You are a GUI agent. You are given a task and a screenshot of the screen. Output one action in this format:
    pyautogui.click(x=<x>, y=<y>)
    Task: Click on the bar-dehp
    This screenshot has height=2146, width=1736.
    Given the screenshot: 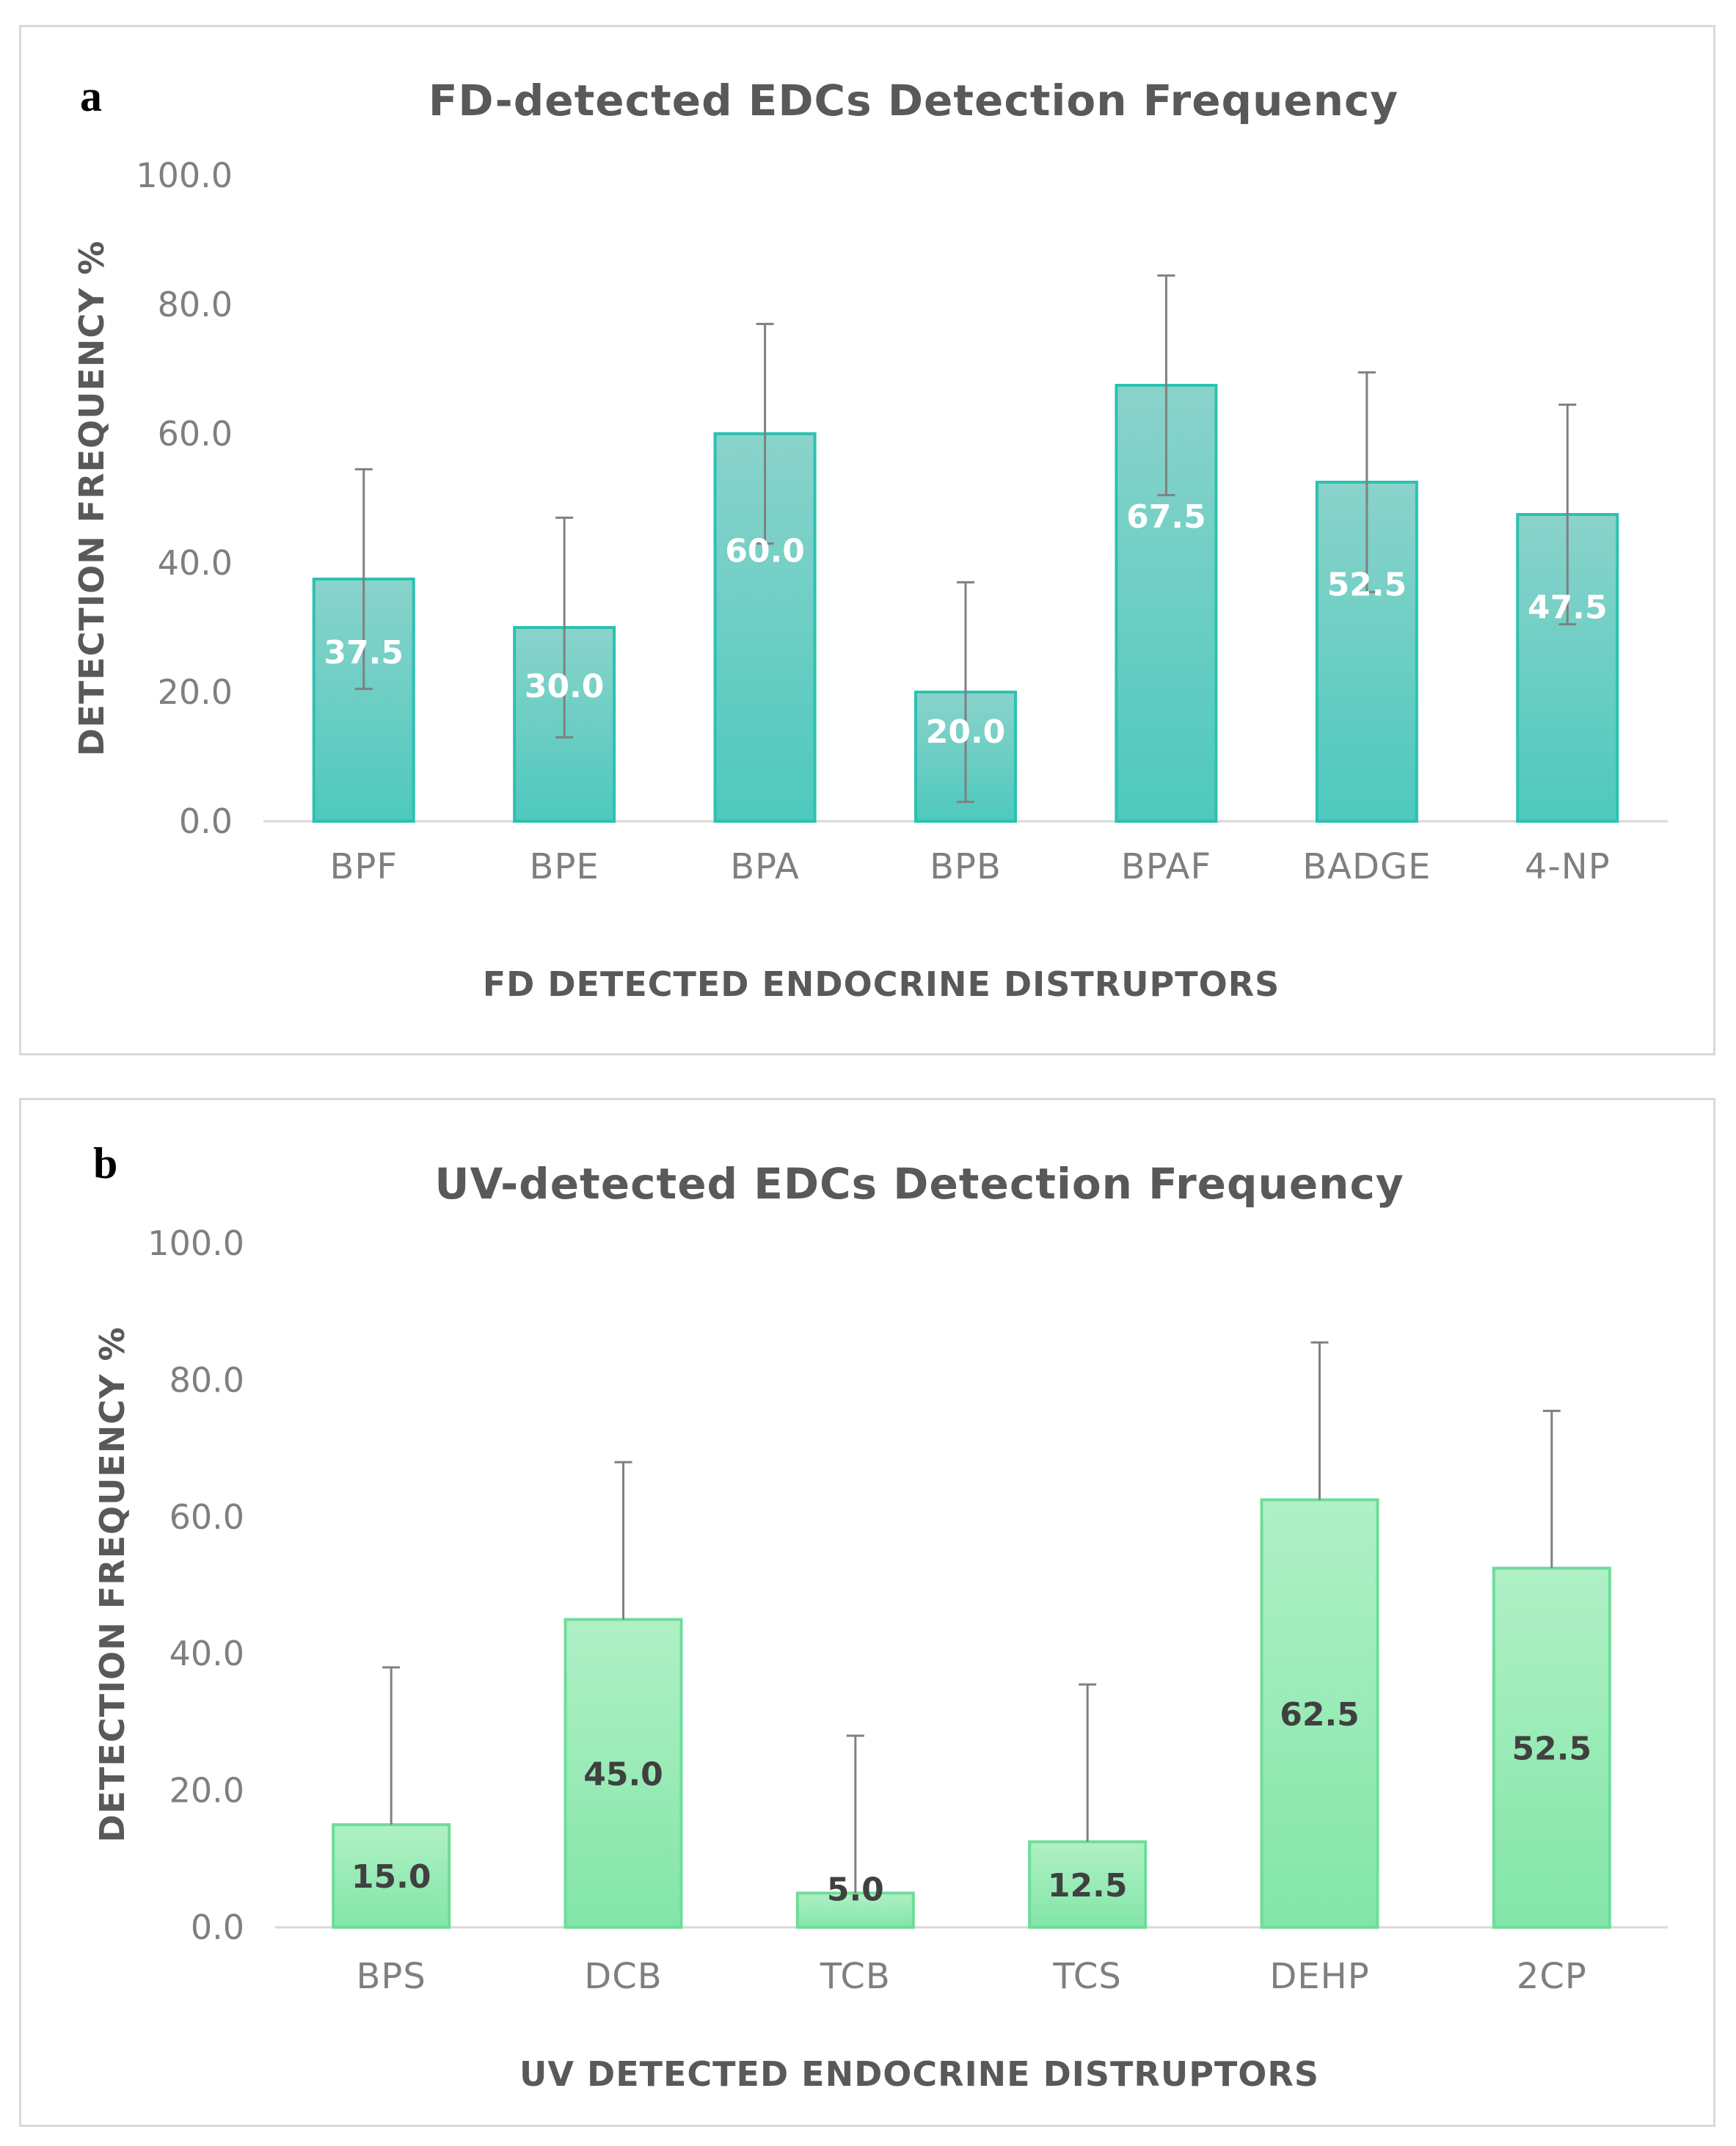 What is the action you would take?
    pyautogui.click(x=1319, y=1713)
    